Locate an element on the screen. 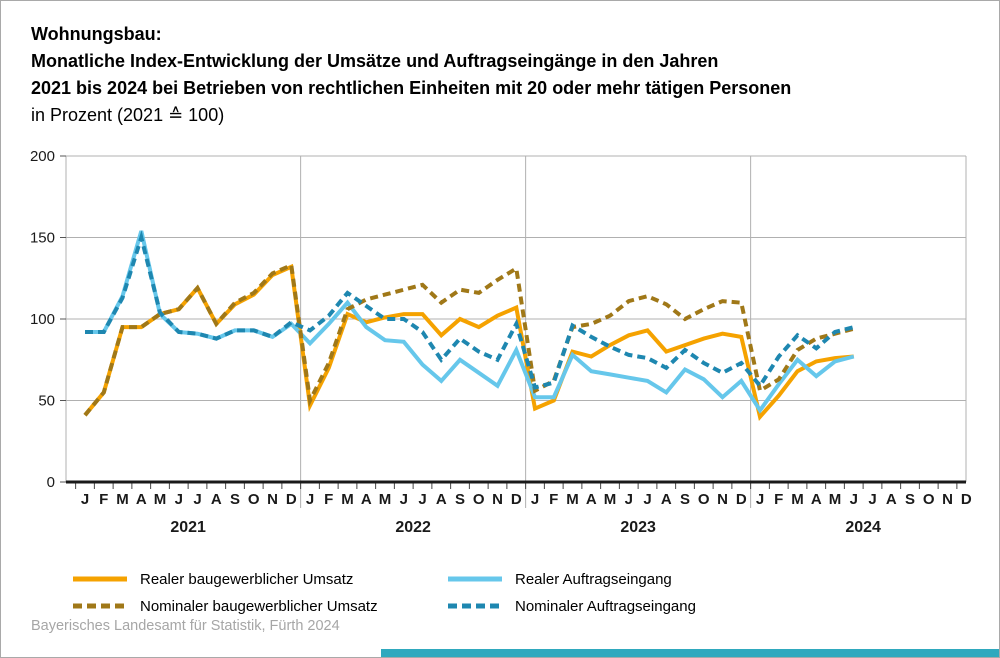 This screenshot has height=658, width=1000. month-label-2024-6: J is located at coordinates (854, 499).